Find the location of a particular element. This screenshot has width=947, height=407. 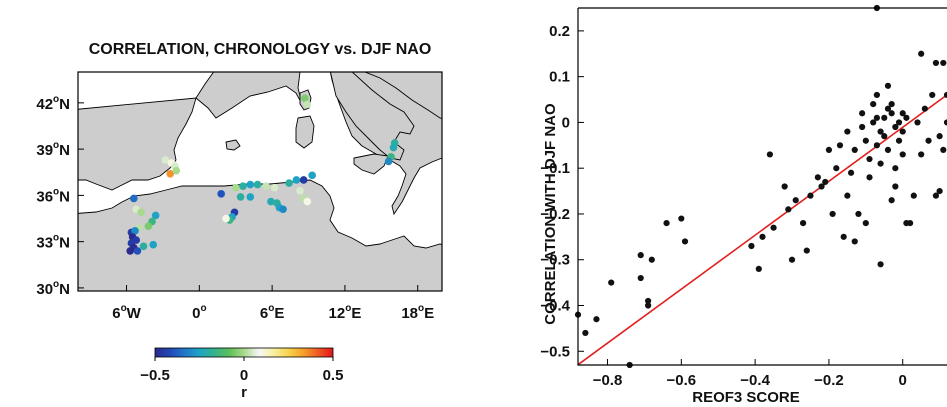

colorbar-tick-label: −0.5 is located at coordinates (155, 375).